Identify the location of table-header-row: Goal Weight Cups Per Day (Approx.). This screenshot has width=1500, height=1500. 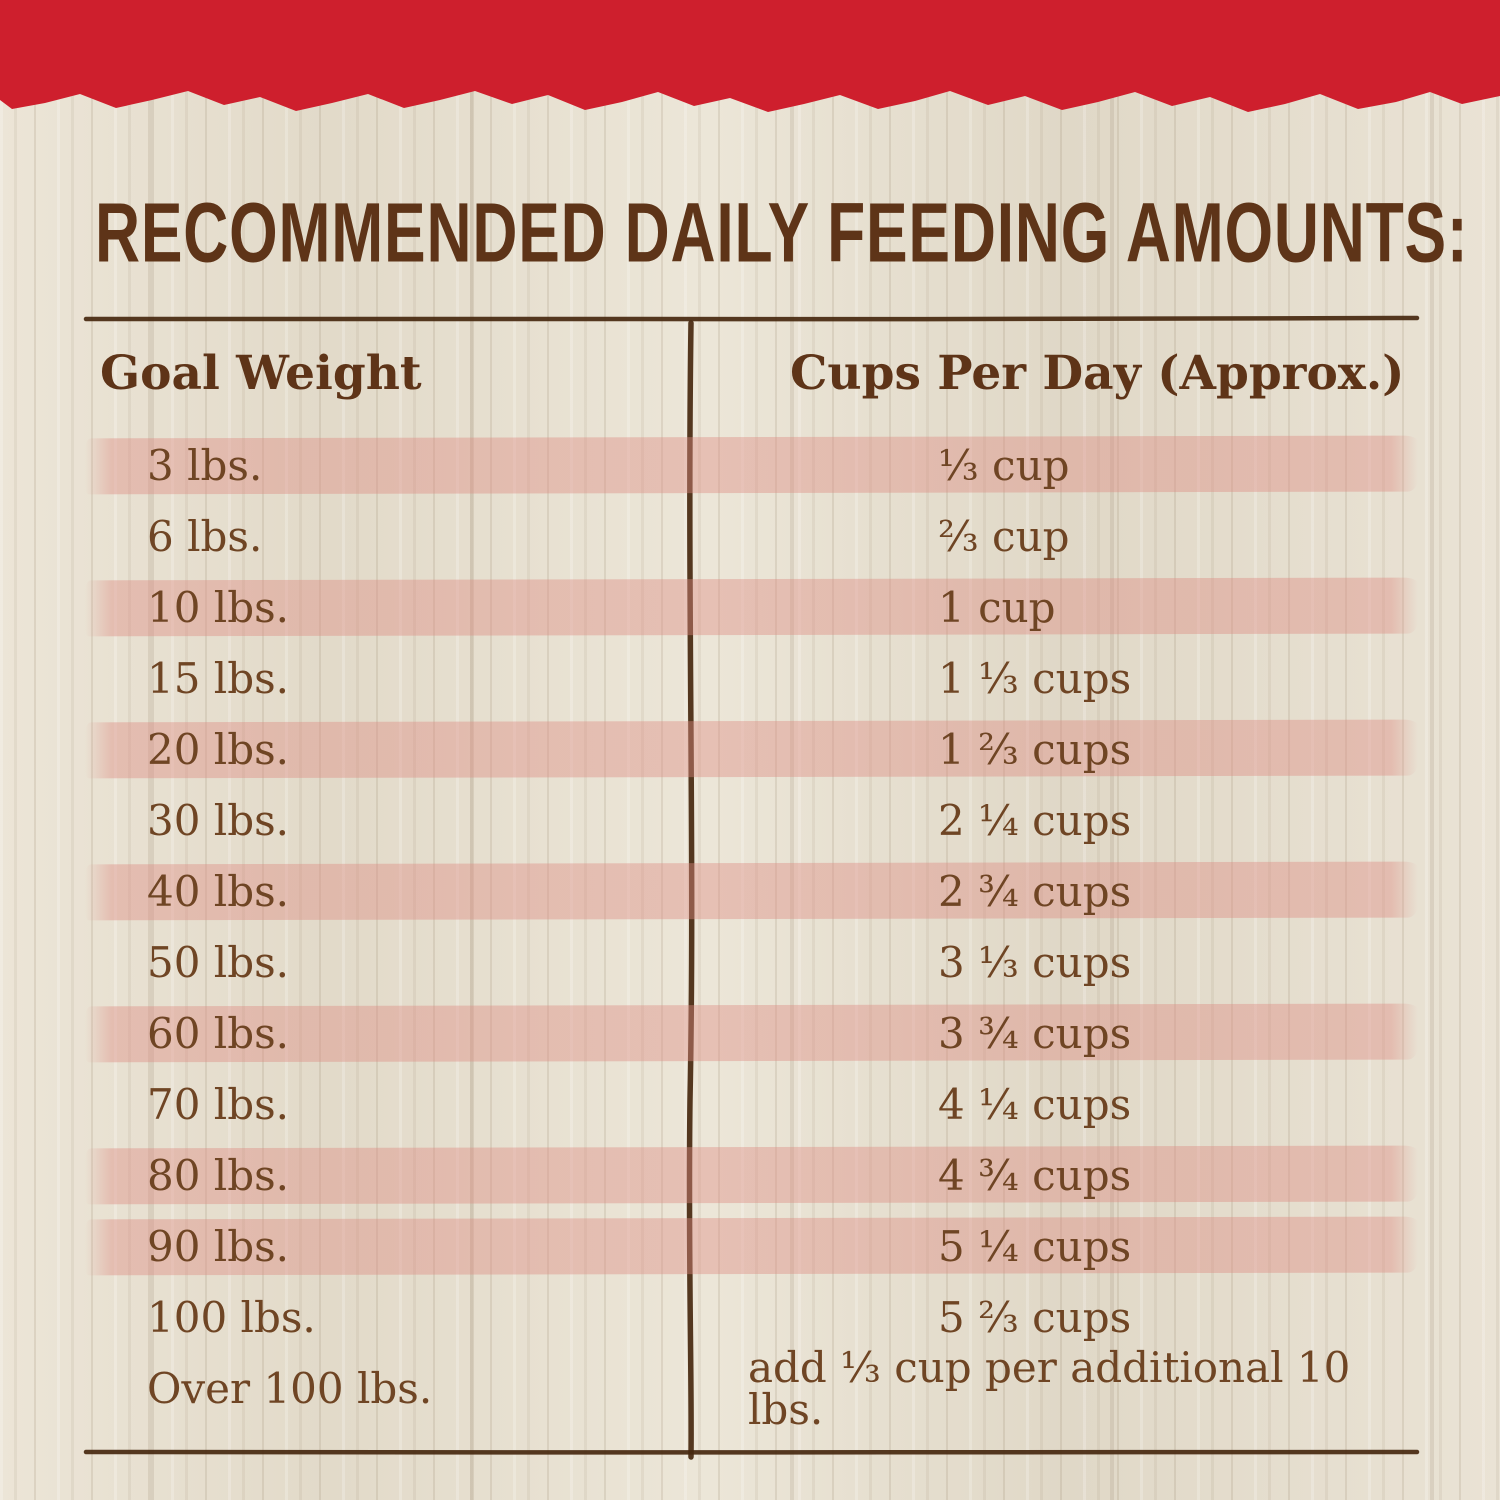
(751, 373).